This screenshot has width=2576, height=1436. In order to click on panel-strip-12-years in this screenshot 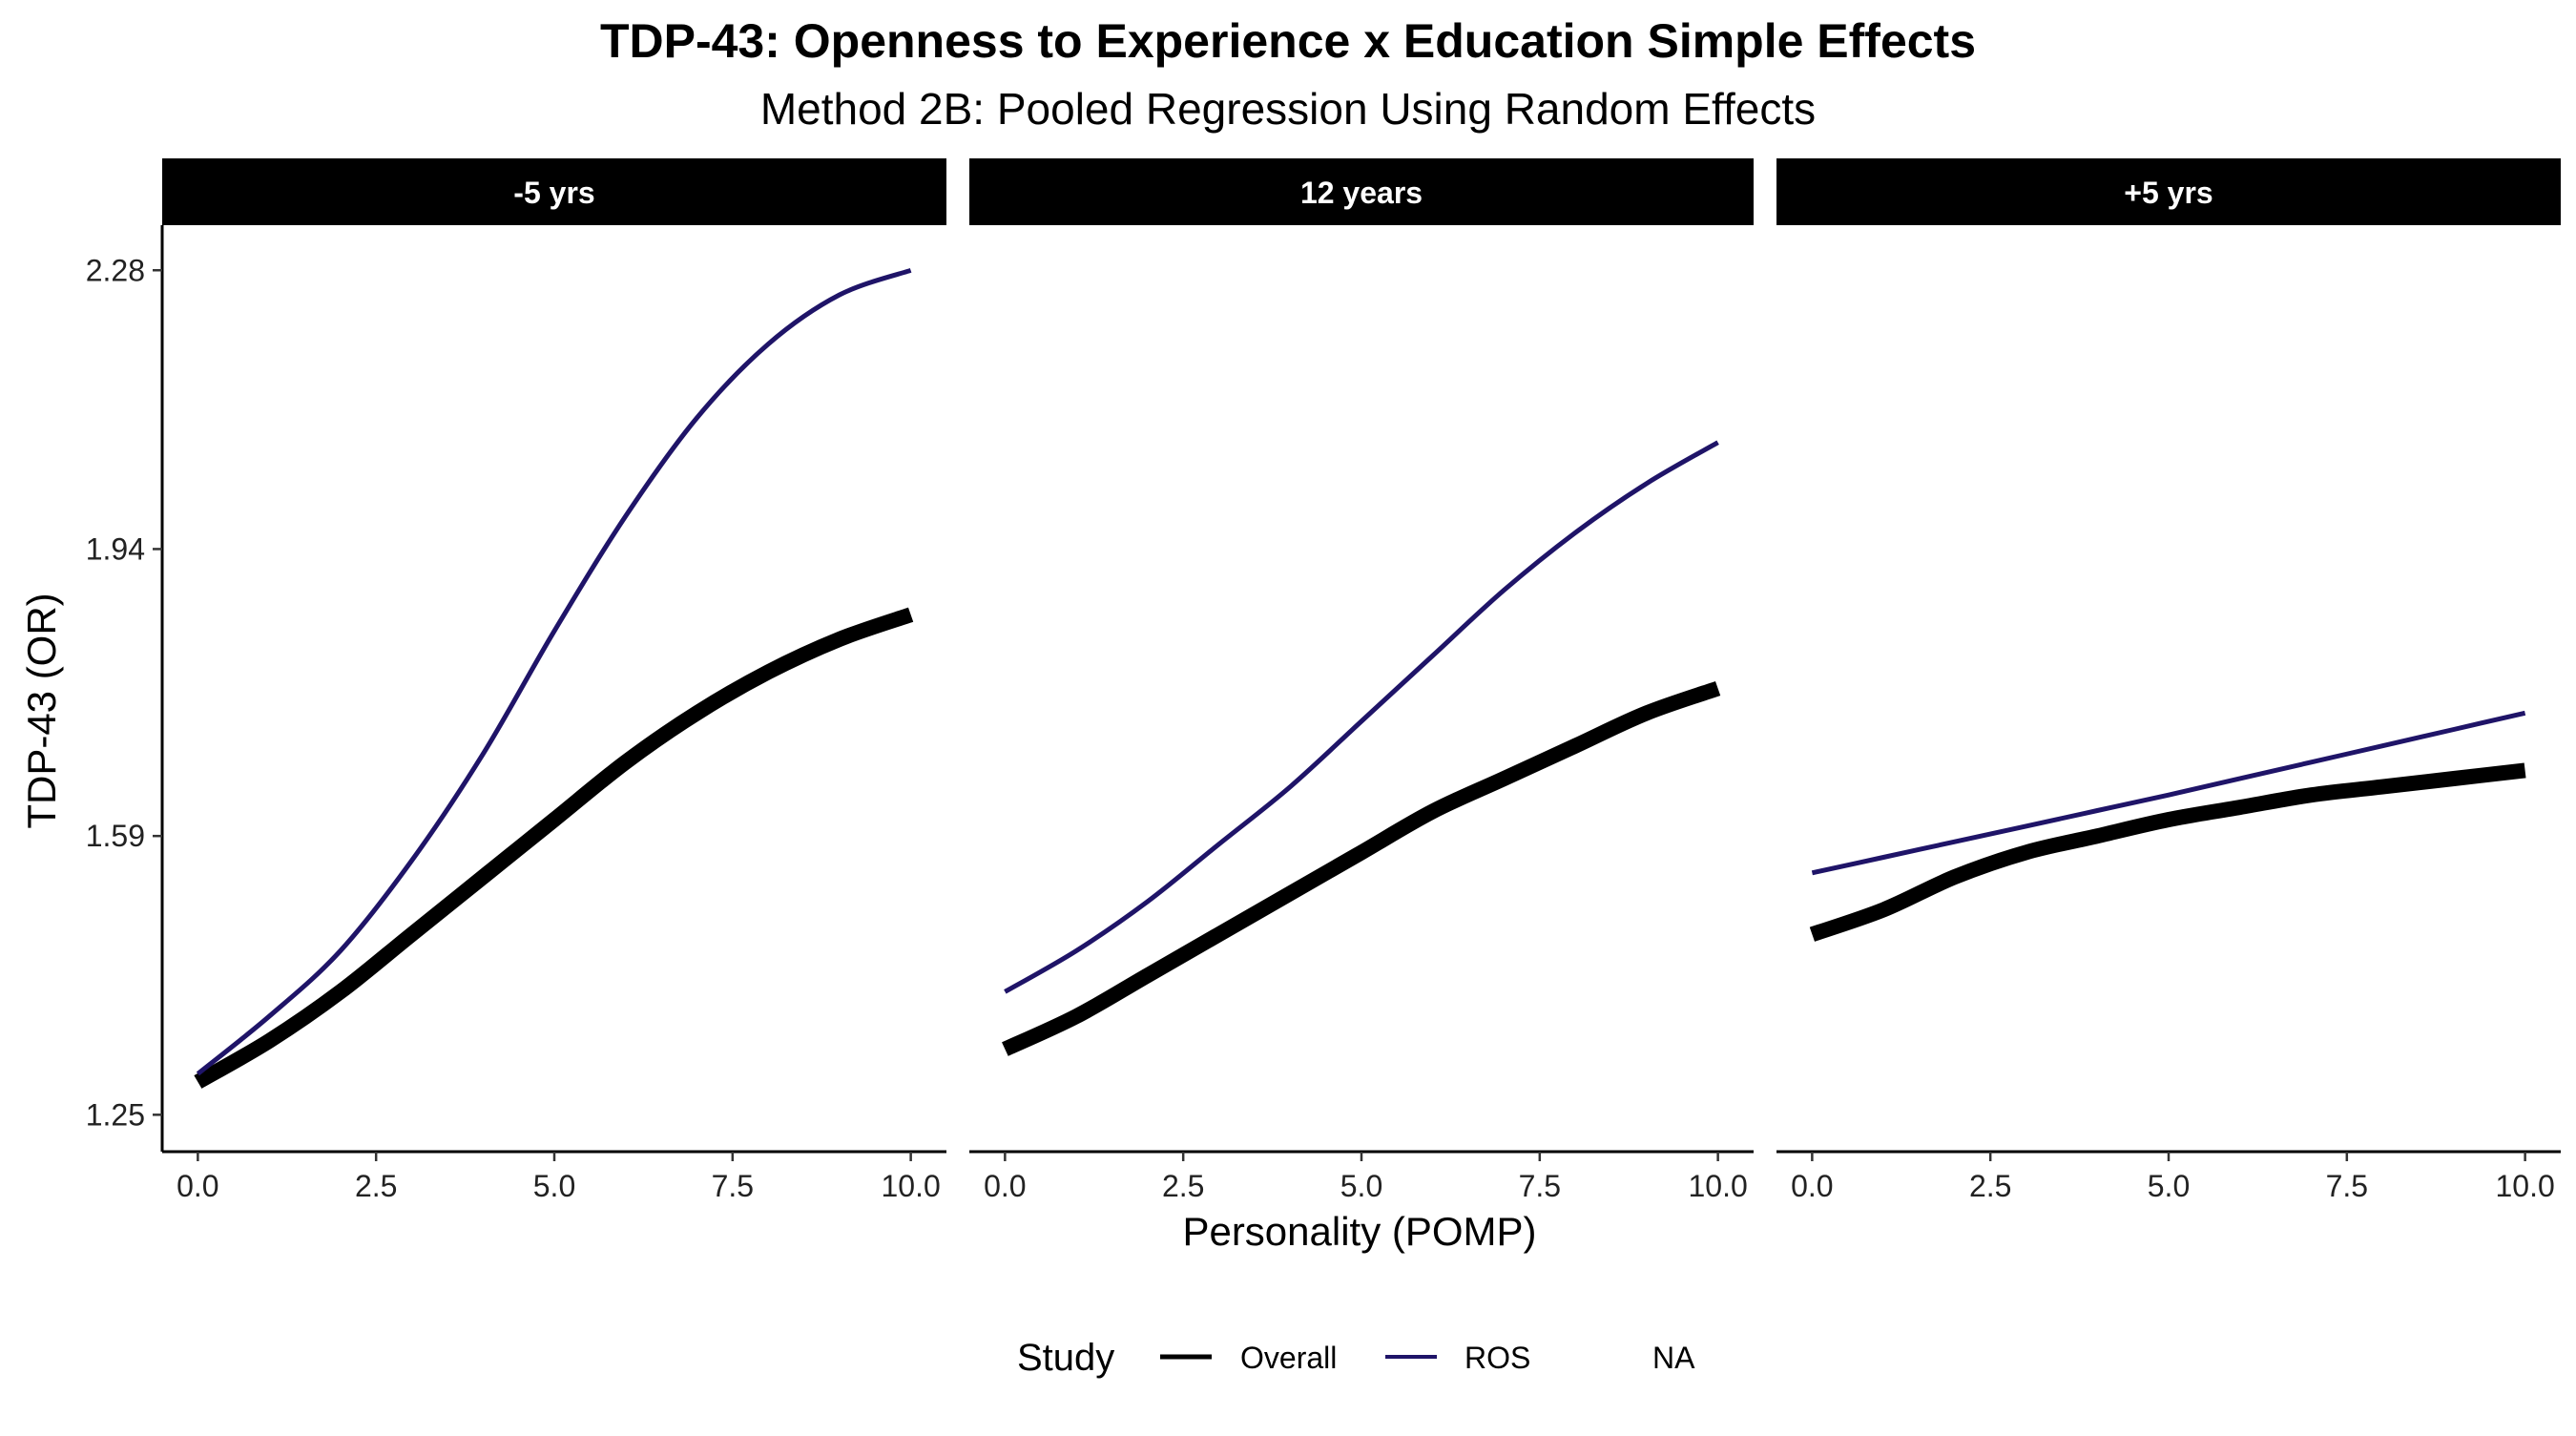, I will do `click(1361, 191)`.